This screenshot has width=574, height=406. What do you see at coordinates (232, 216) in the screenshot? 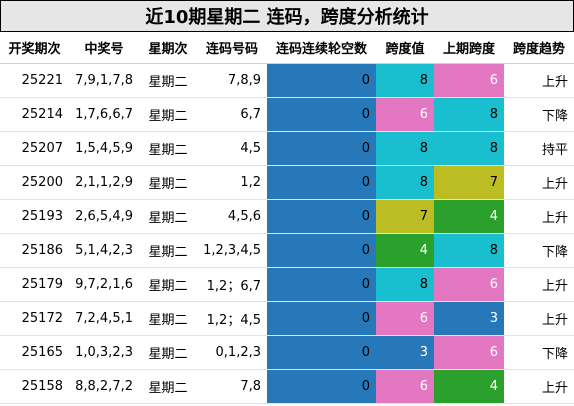
I see `cell-consec: 4,5,6` at bounding box center [232, 216].